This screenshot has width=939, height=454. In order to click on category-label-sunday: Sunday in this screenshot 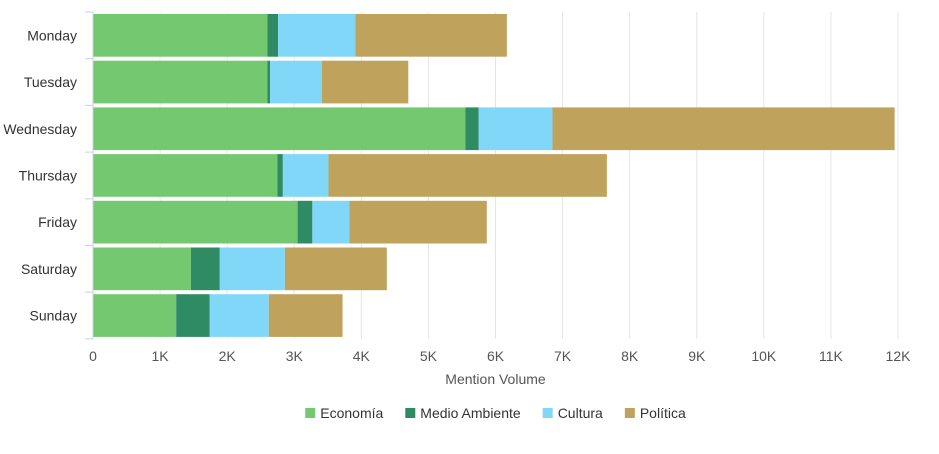, I will do `click(53, 316)`.